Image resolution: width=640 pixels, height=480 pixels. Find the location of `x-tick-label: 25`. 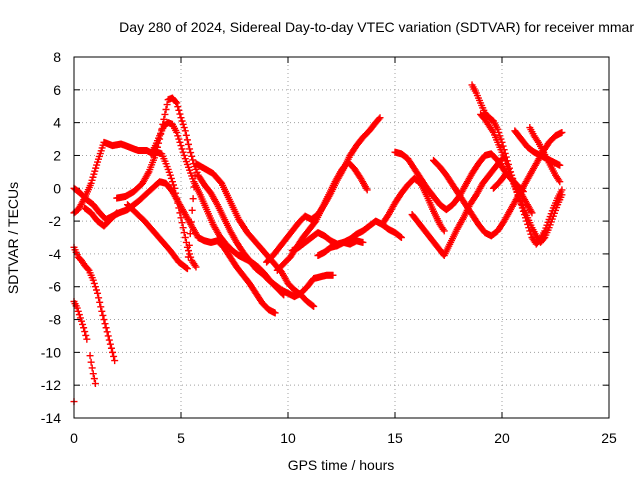

x-tick-label: 25 is located at coordinates (609, 438).